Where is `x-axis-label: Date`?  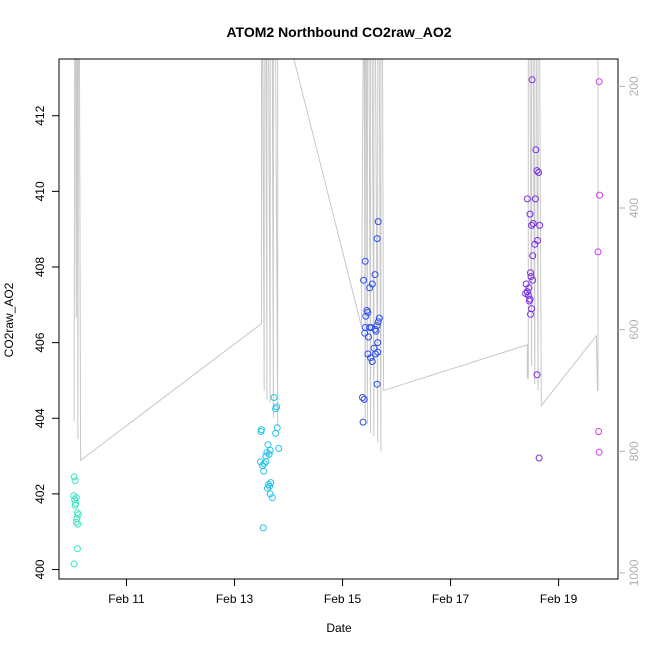
x-axis-label: Date is located at coordinates (339, 628).